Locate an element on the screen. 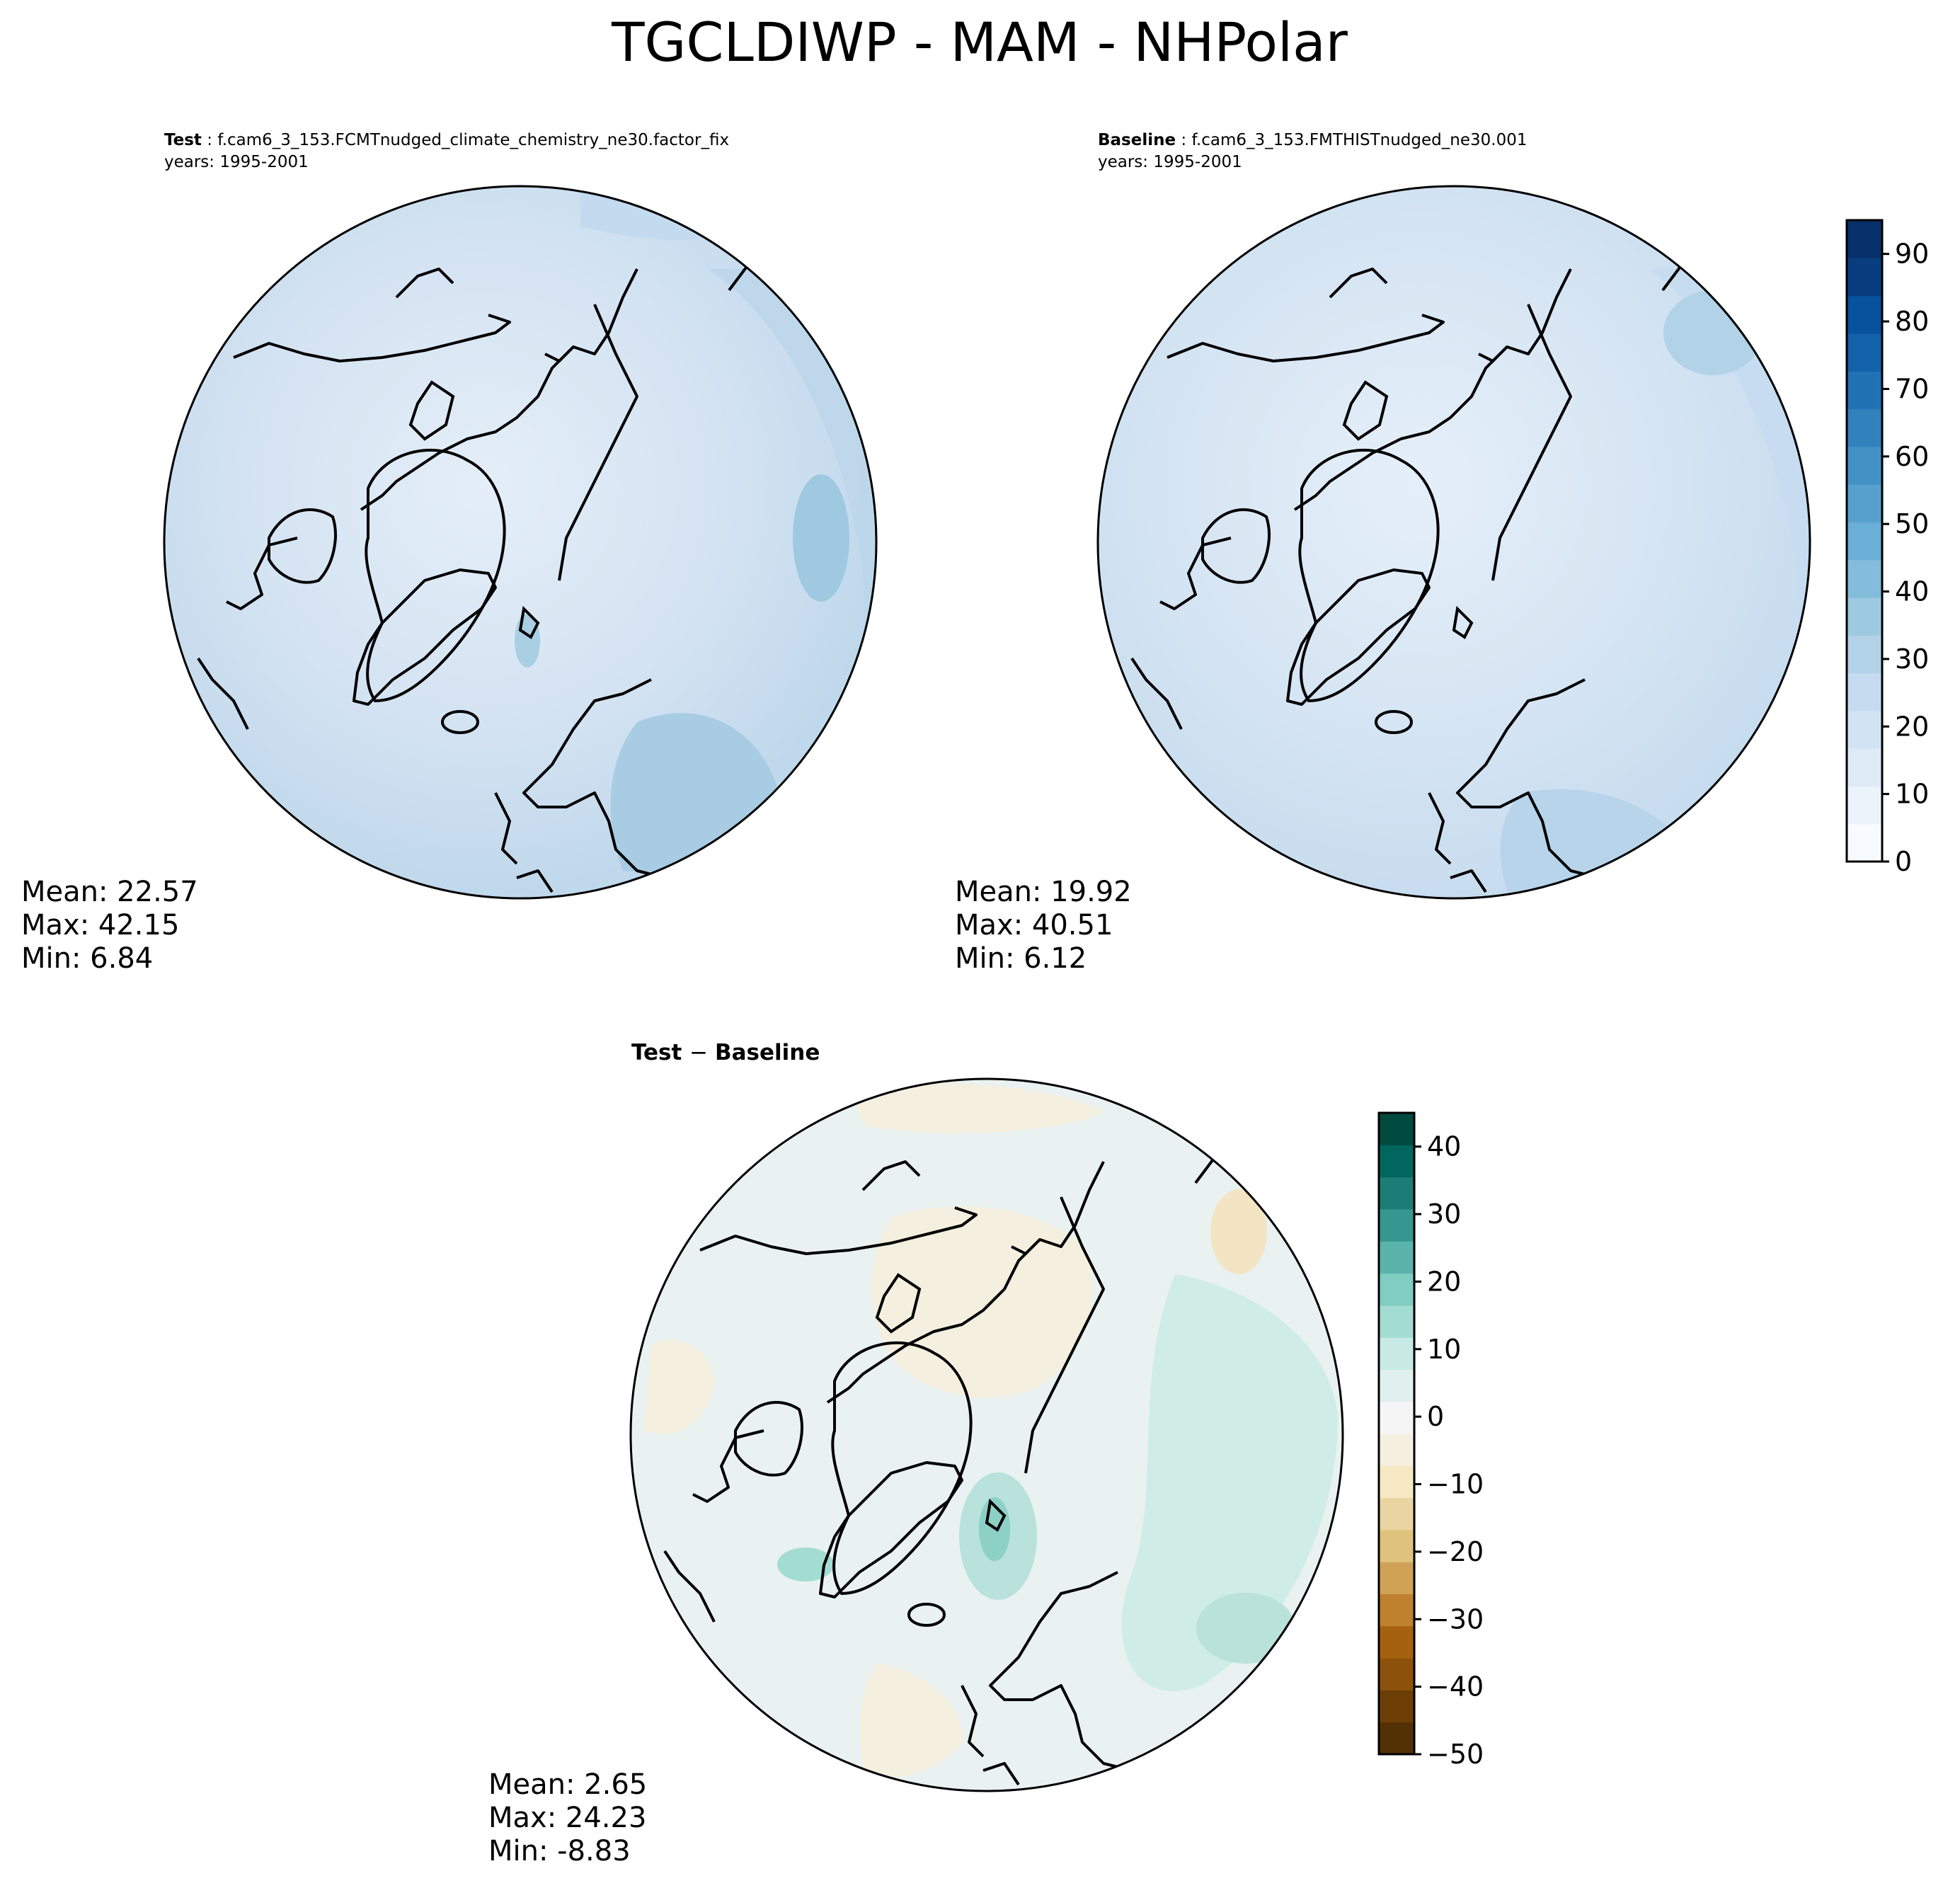 This screenshot has height=1888, width=1960. diff-map-positive-spot-west is located at coordinates (805, 1564).